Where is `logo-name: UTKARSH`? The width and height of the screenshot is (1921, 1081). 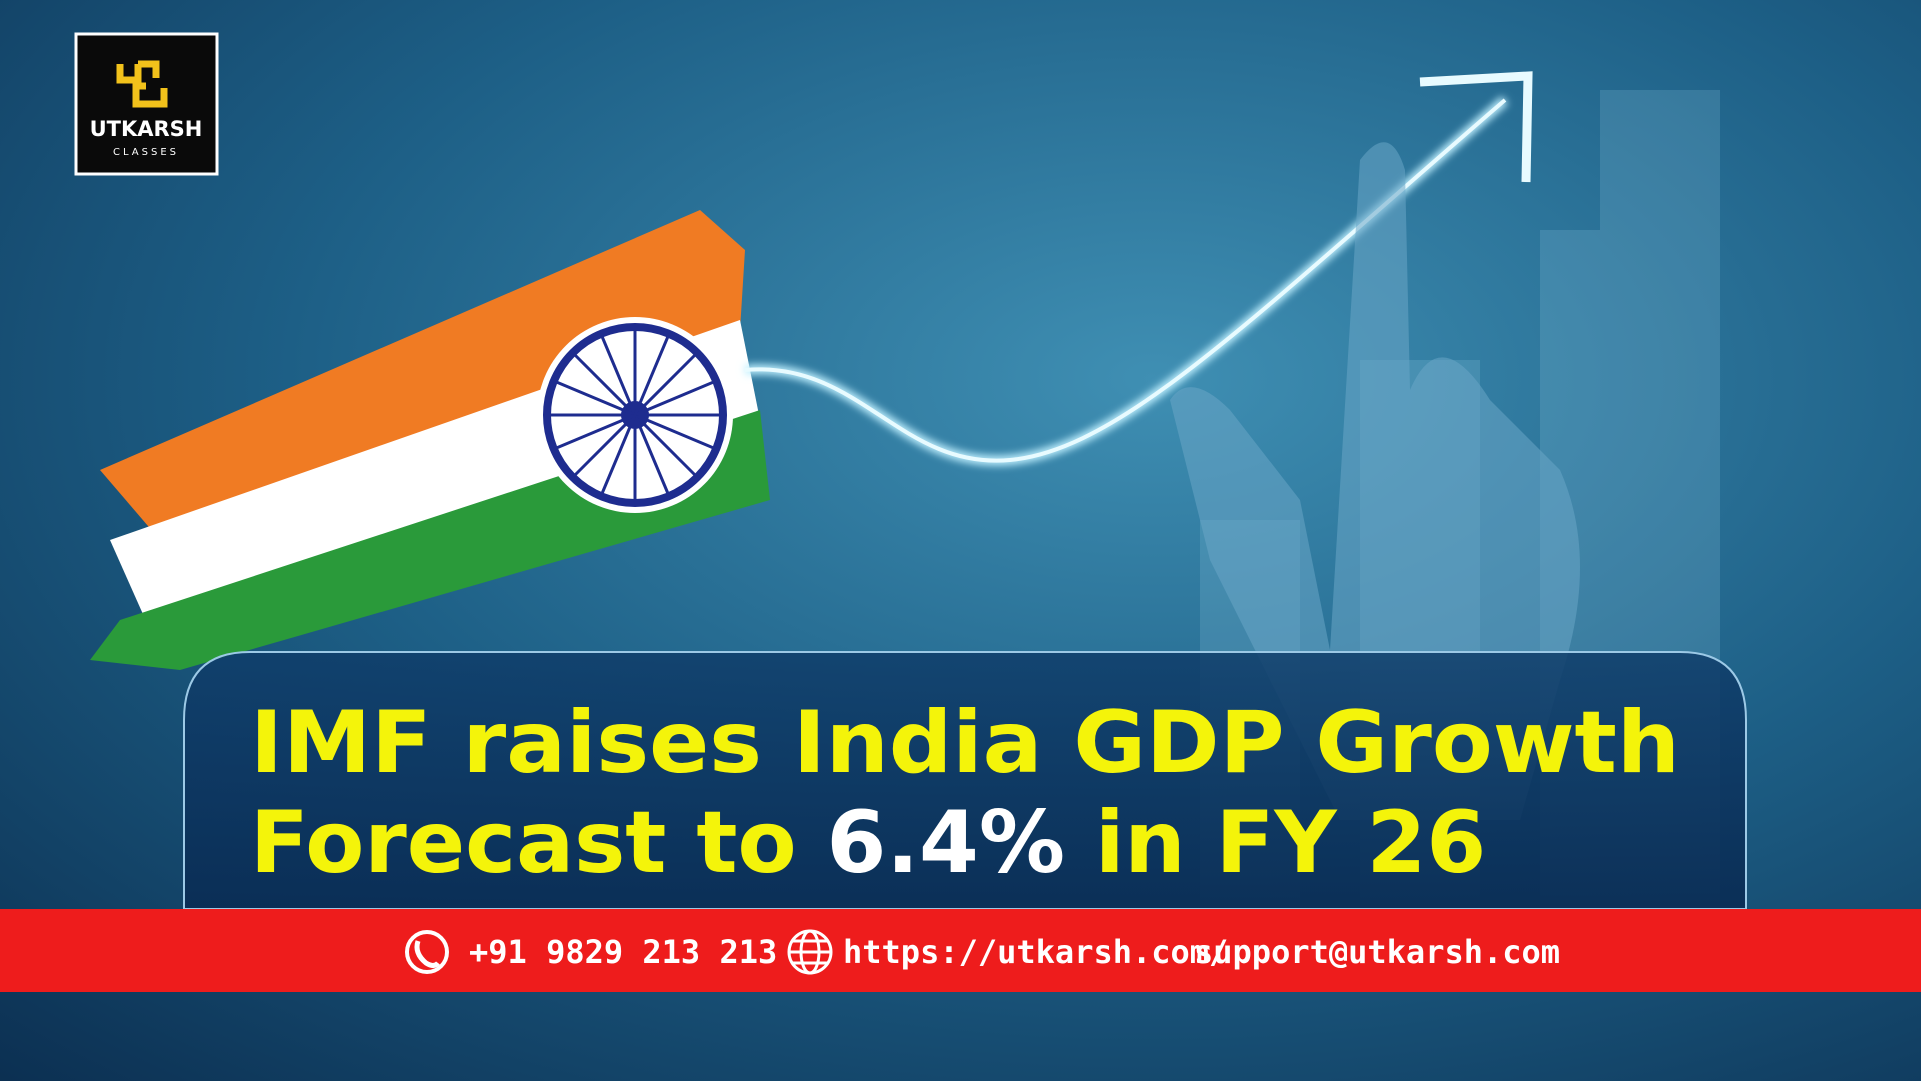
logo-name: UTKARSH is located at coordinates (146, 129).